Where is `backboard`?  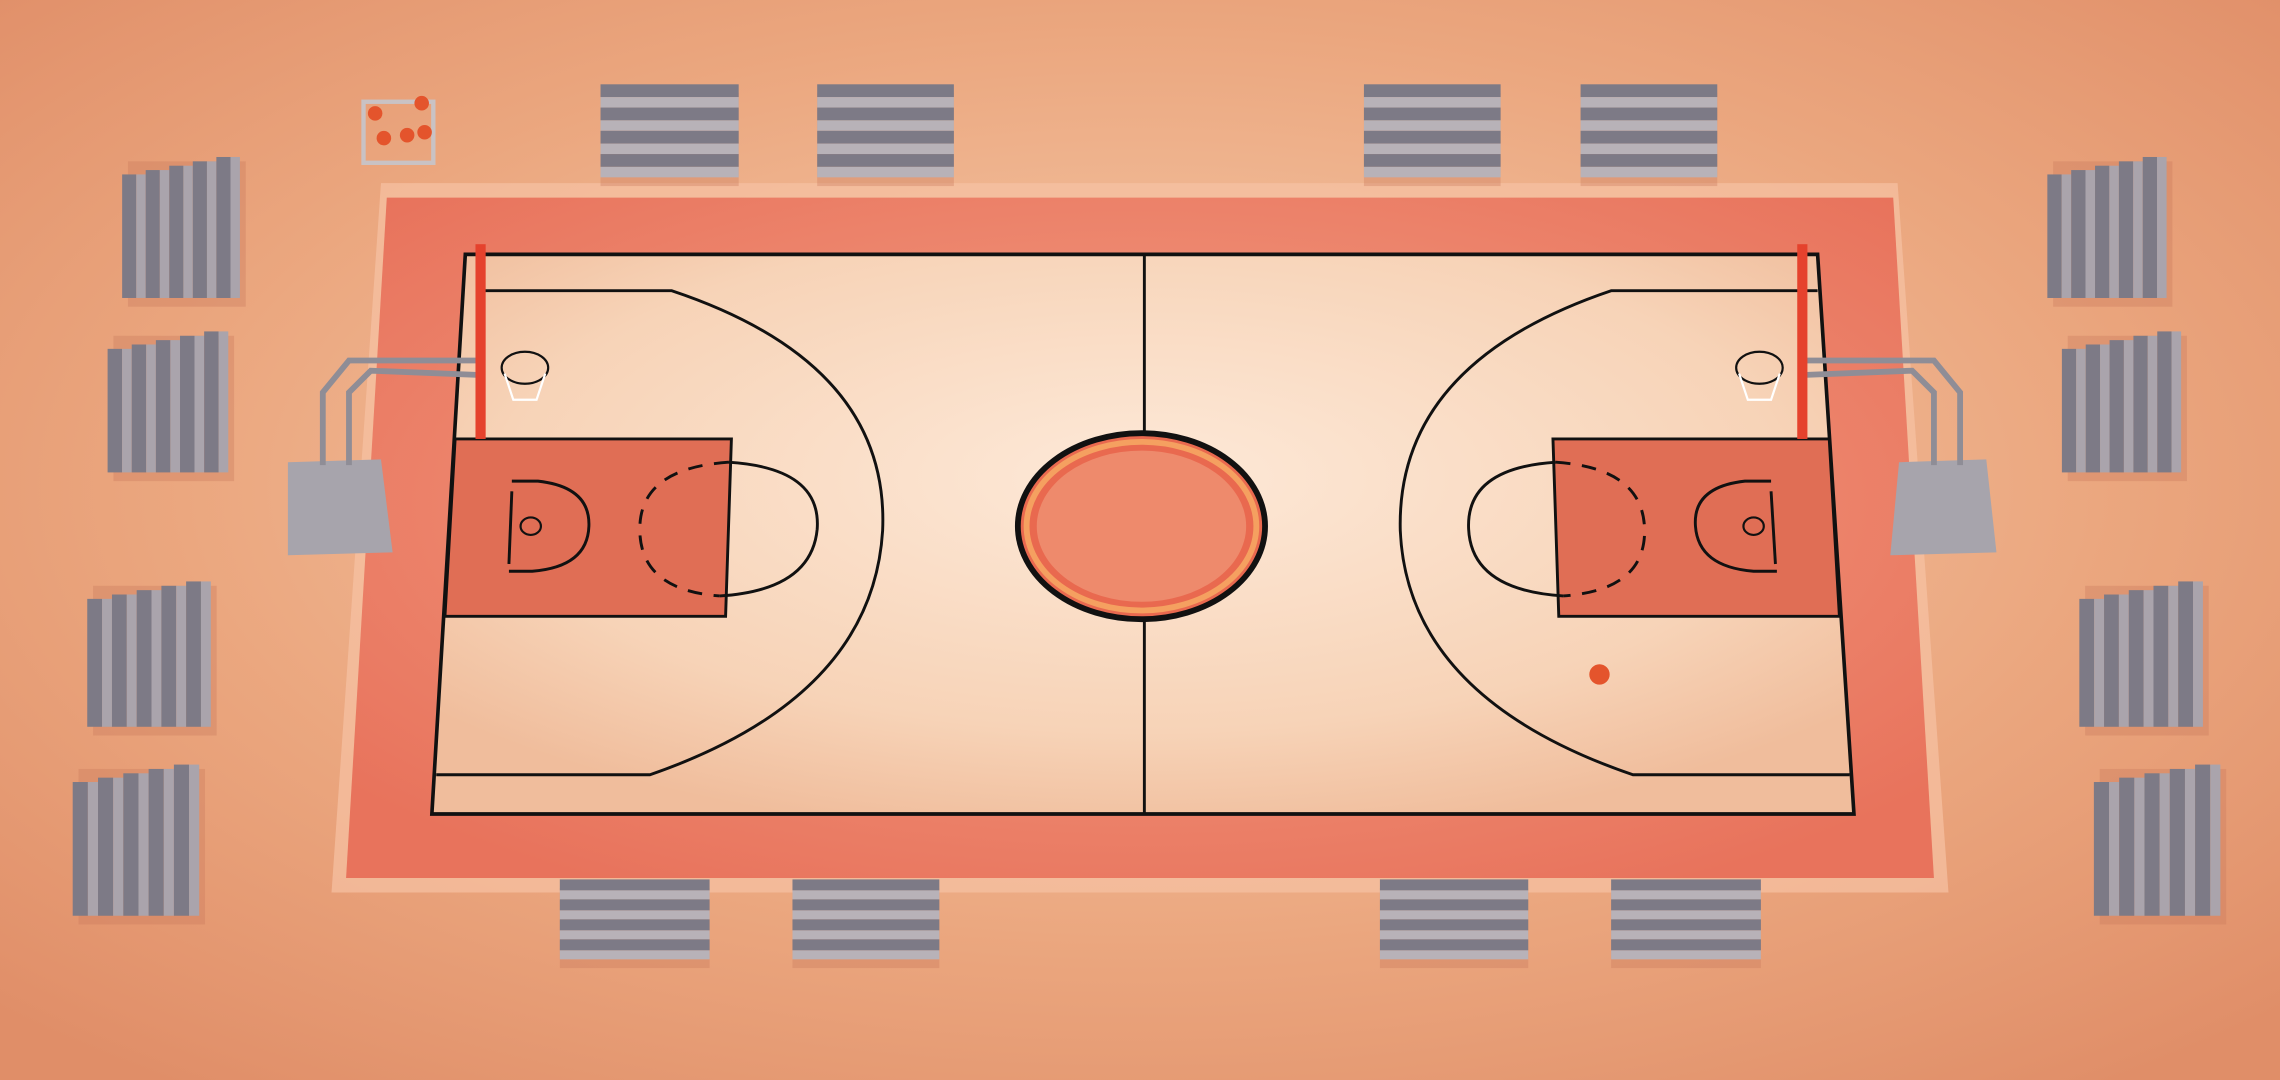 backboard is located at coordinates (1802, 341).